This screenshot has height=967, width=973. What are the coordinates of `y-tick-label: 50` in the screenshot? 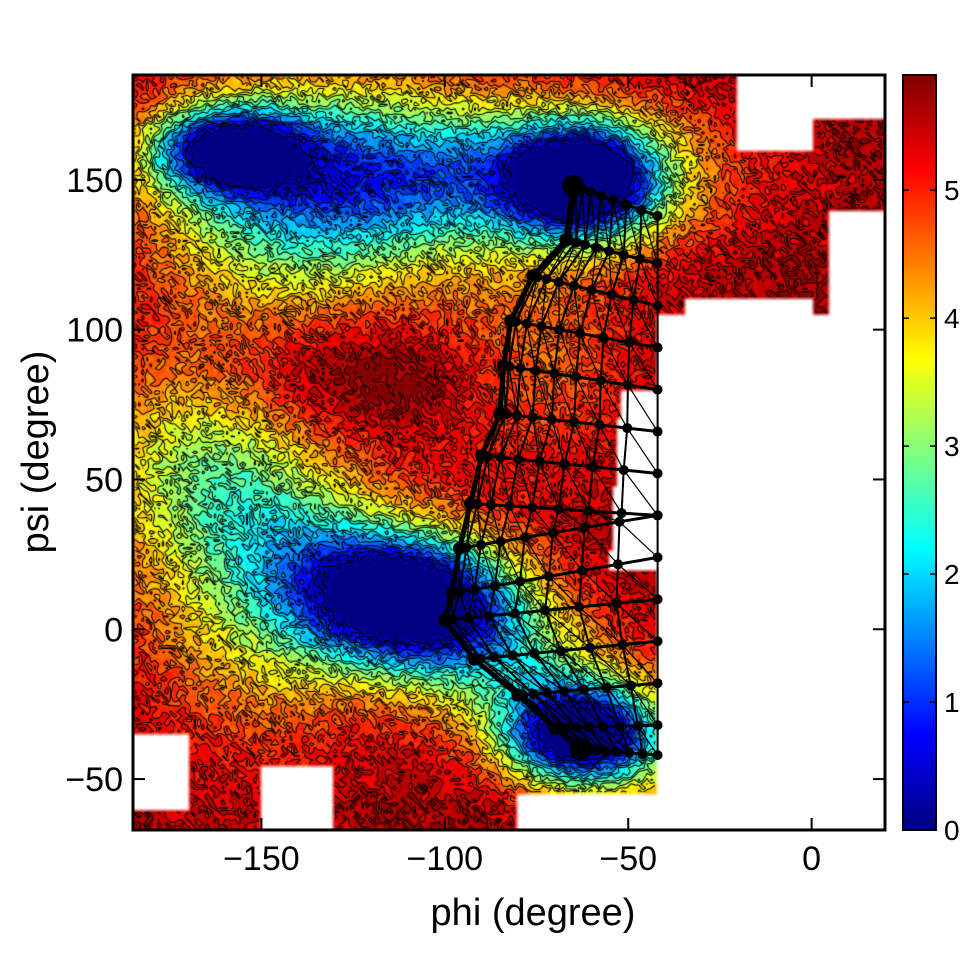 It's located at (104, 480).